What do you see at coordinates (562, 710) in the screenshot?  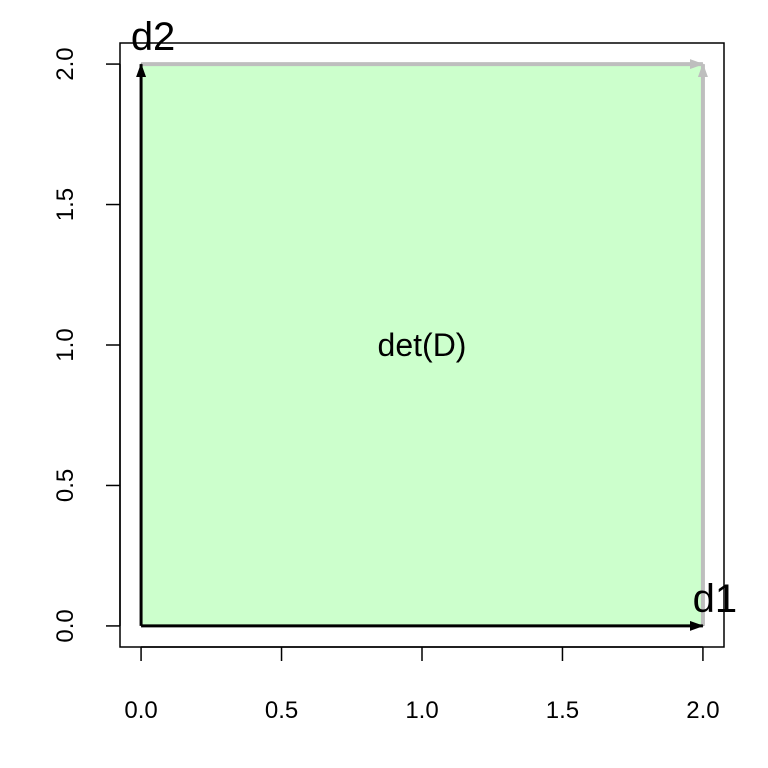 I see `x-tick-label: 1.5` at bounding box center [562, 710].